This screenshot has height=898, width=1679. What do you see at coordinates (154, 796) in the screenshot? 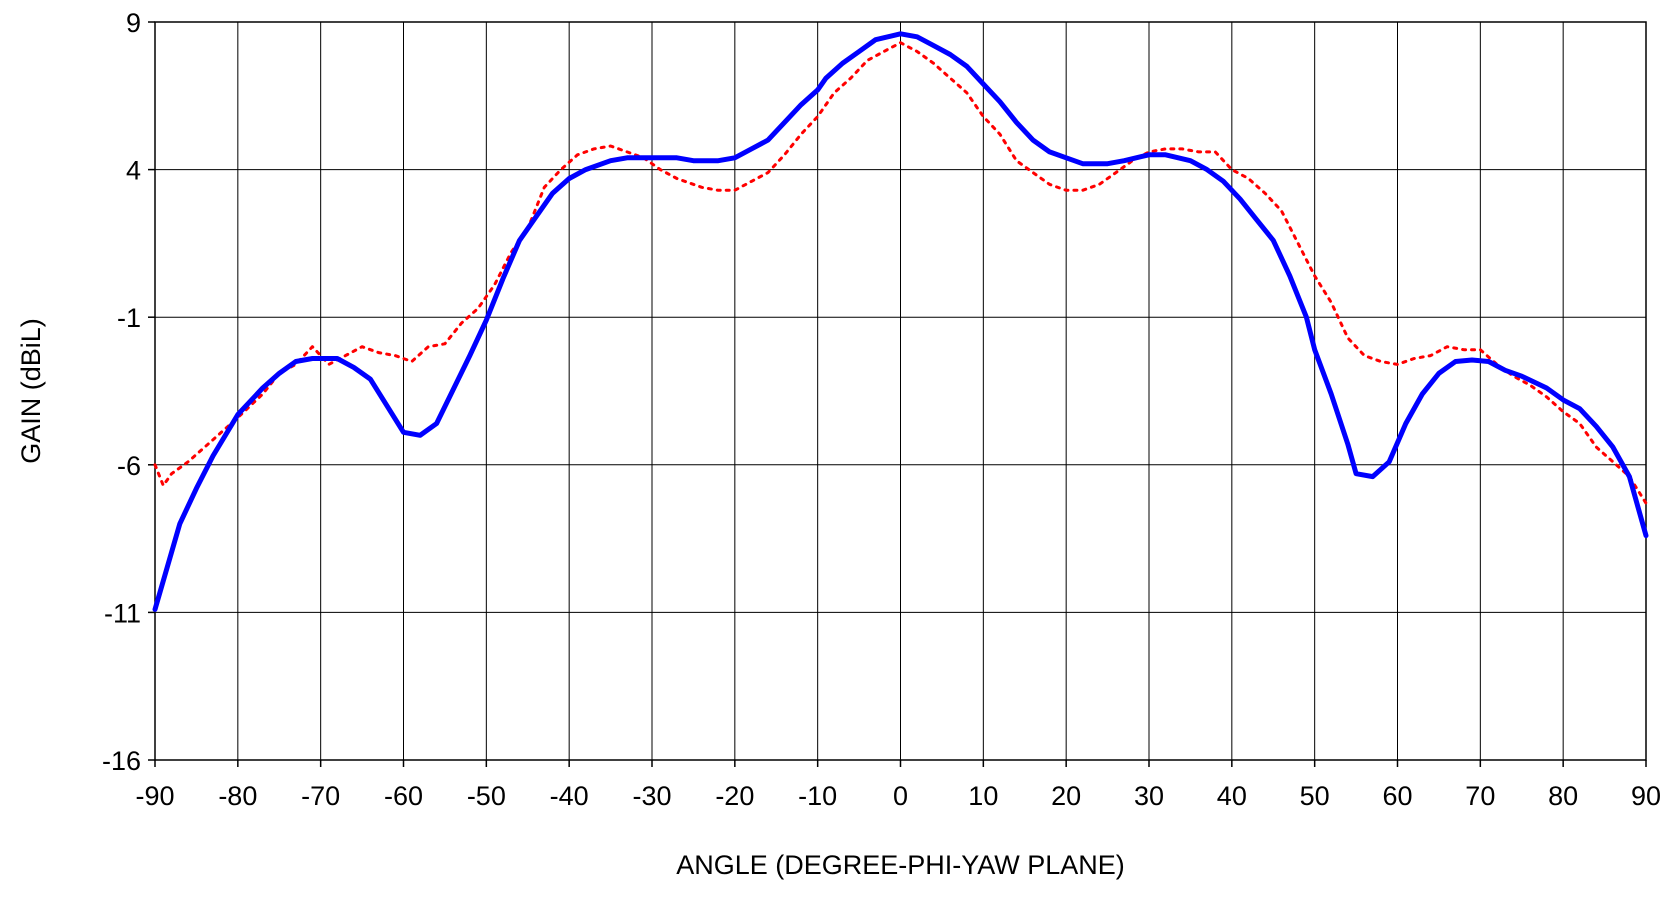
I see `x-tick-label: -90` at bounding box center [154, 796].